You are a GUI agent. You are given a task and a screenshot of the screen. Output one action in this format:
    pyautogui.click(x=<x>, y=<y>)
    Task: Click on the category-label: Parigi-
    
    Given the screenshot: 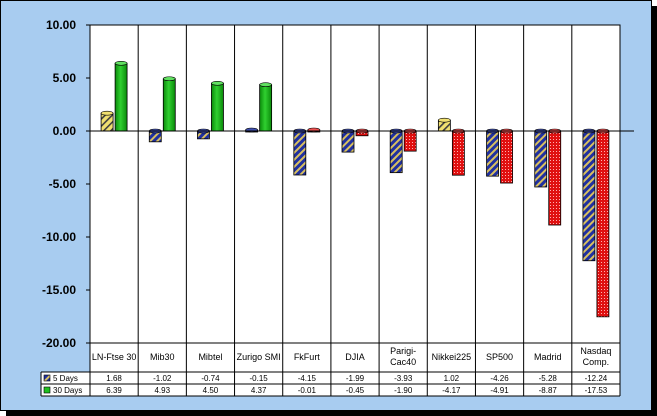 What is the action you would take?
    pyautogui.click(x=403, y=351)
    